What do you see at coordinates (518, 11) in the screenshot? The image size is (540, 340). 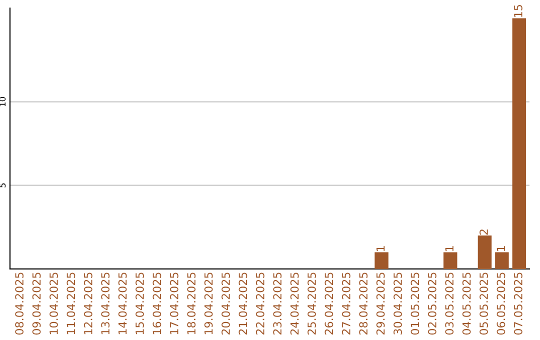 I see `data-label: 15` at bounding box center [518, 11].